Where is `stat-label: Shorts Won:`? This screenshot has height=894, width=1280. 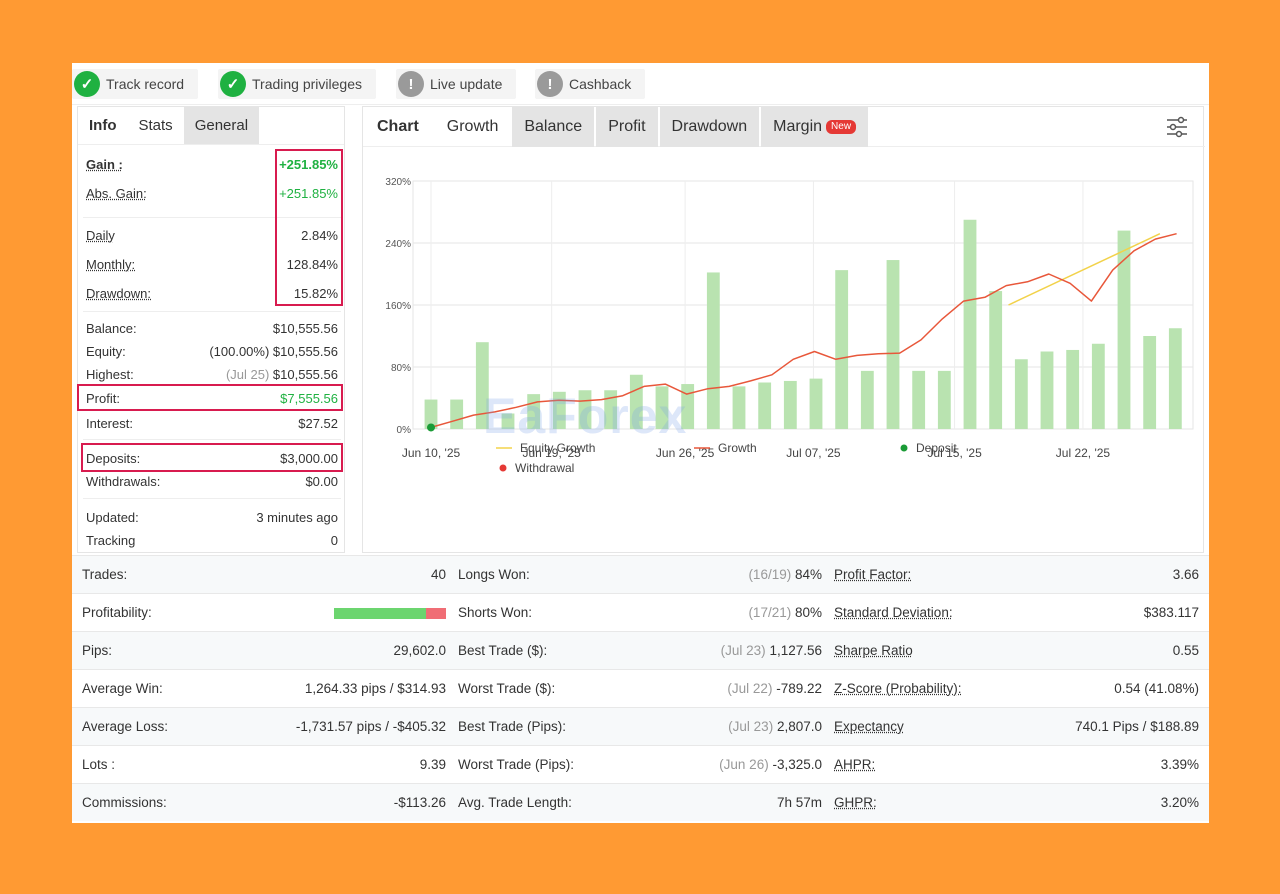 stat-label: Shorts Won: is located at coordinates (495, 613).